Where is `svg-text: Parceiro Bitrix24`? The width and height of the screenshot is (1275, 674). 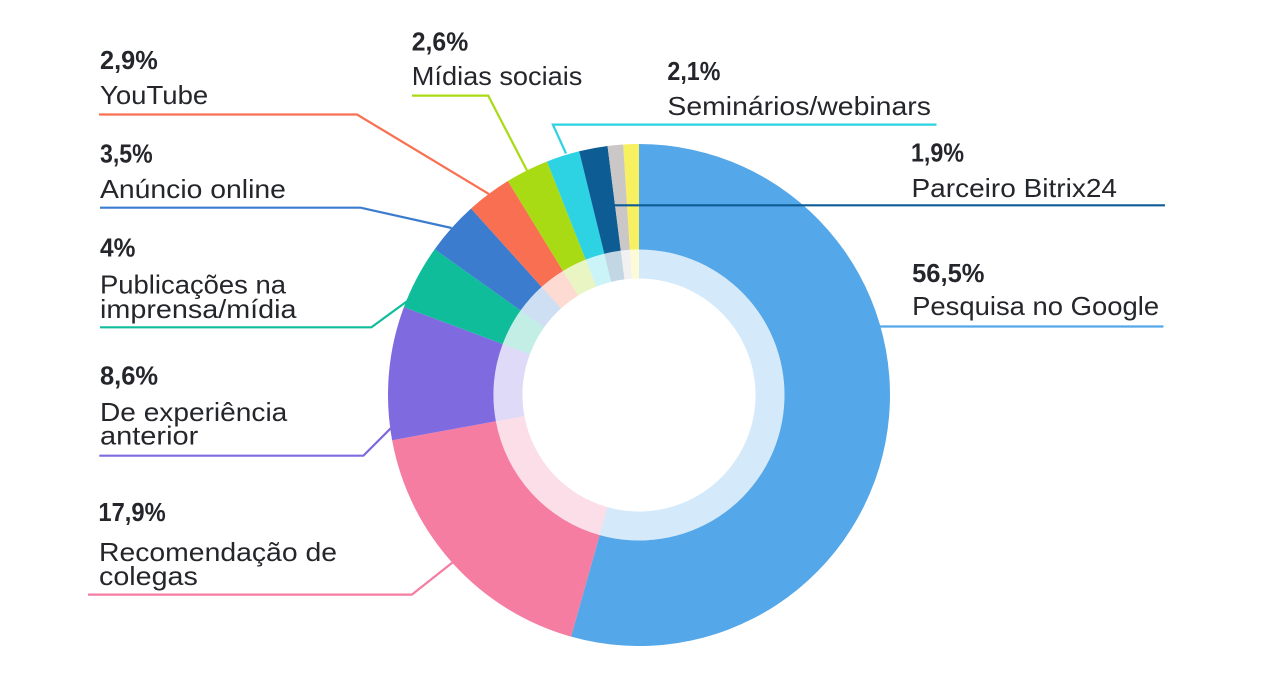
svg-text: Parceiro Bitrix24 is located at coordinates (1015, 188).